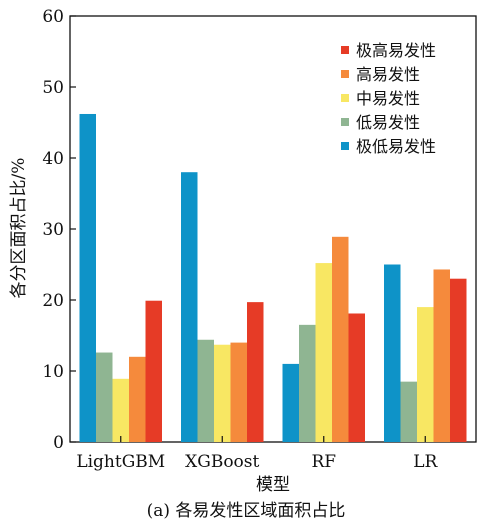  Describe the element at coordinates (388, 74) in the screenshot. I see `legend-label: 高易发性` at that location.